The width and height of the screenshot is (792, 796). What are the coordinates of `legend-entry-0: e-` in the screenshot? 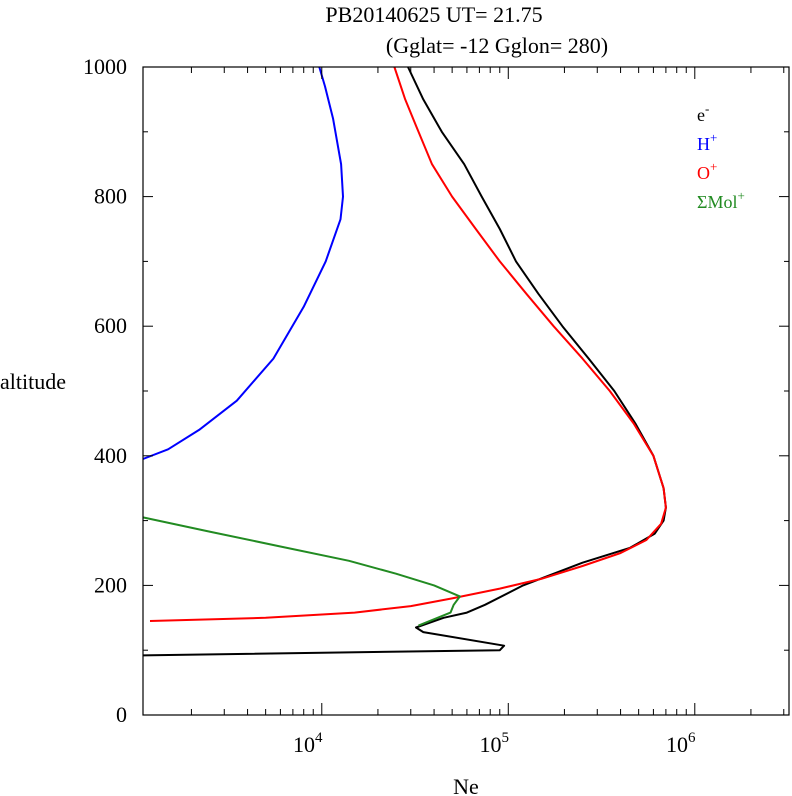 It's located at (703, 113).